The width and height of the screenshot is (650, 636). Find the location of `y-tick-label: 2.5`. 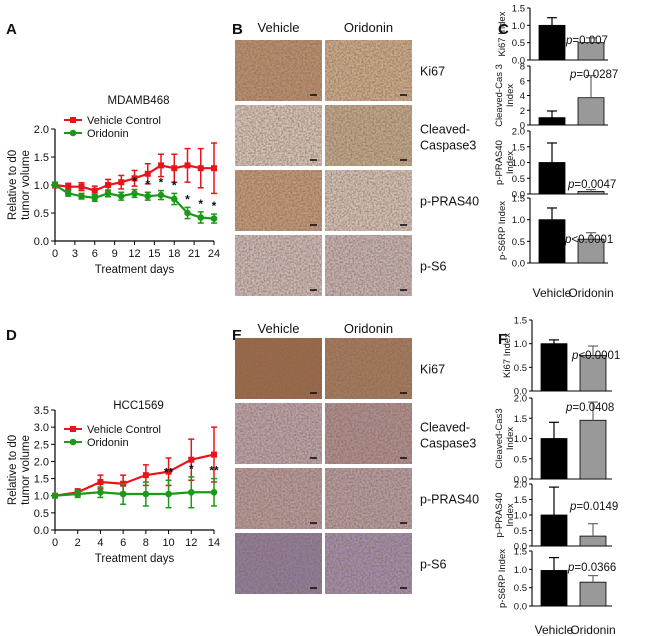

y-tick-label: 2.5 is located at coordinates (41, 445).